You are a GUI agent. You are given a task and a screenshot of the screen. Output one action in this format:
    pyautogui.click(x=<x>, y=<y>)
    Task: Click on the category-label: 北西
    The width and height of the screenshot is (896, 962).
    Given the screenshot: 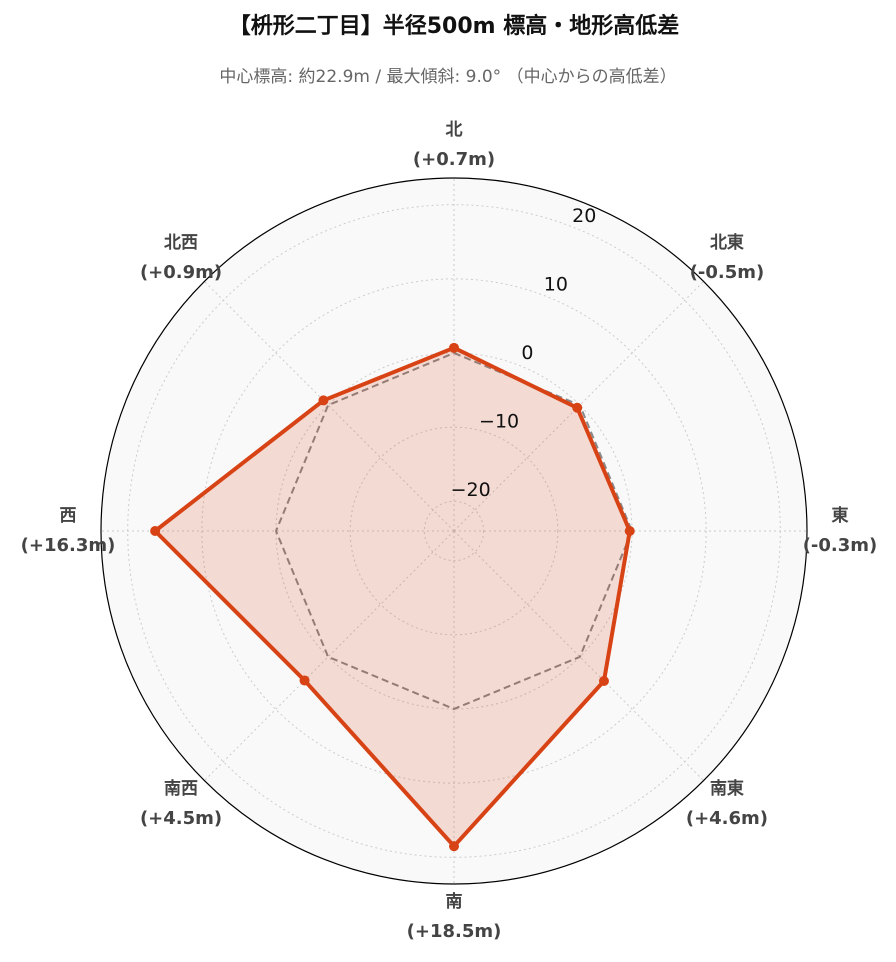 What is the action you would take?
    pyautogui.click(x=181, y=243)
    